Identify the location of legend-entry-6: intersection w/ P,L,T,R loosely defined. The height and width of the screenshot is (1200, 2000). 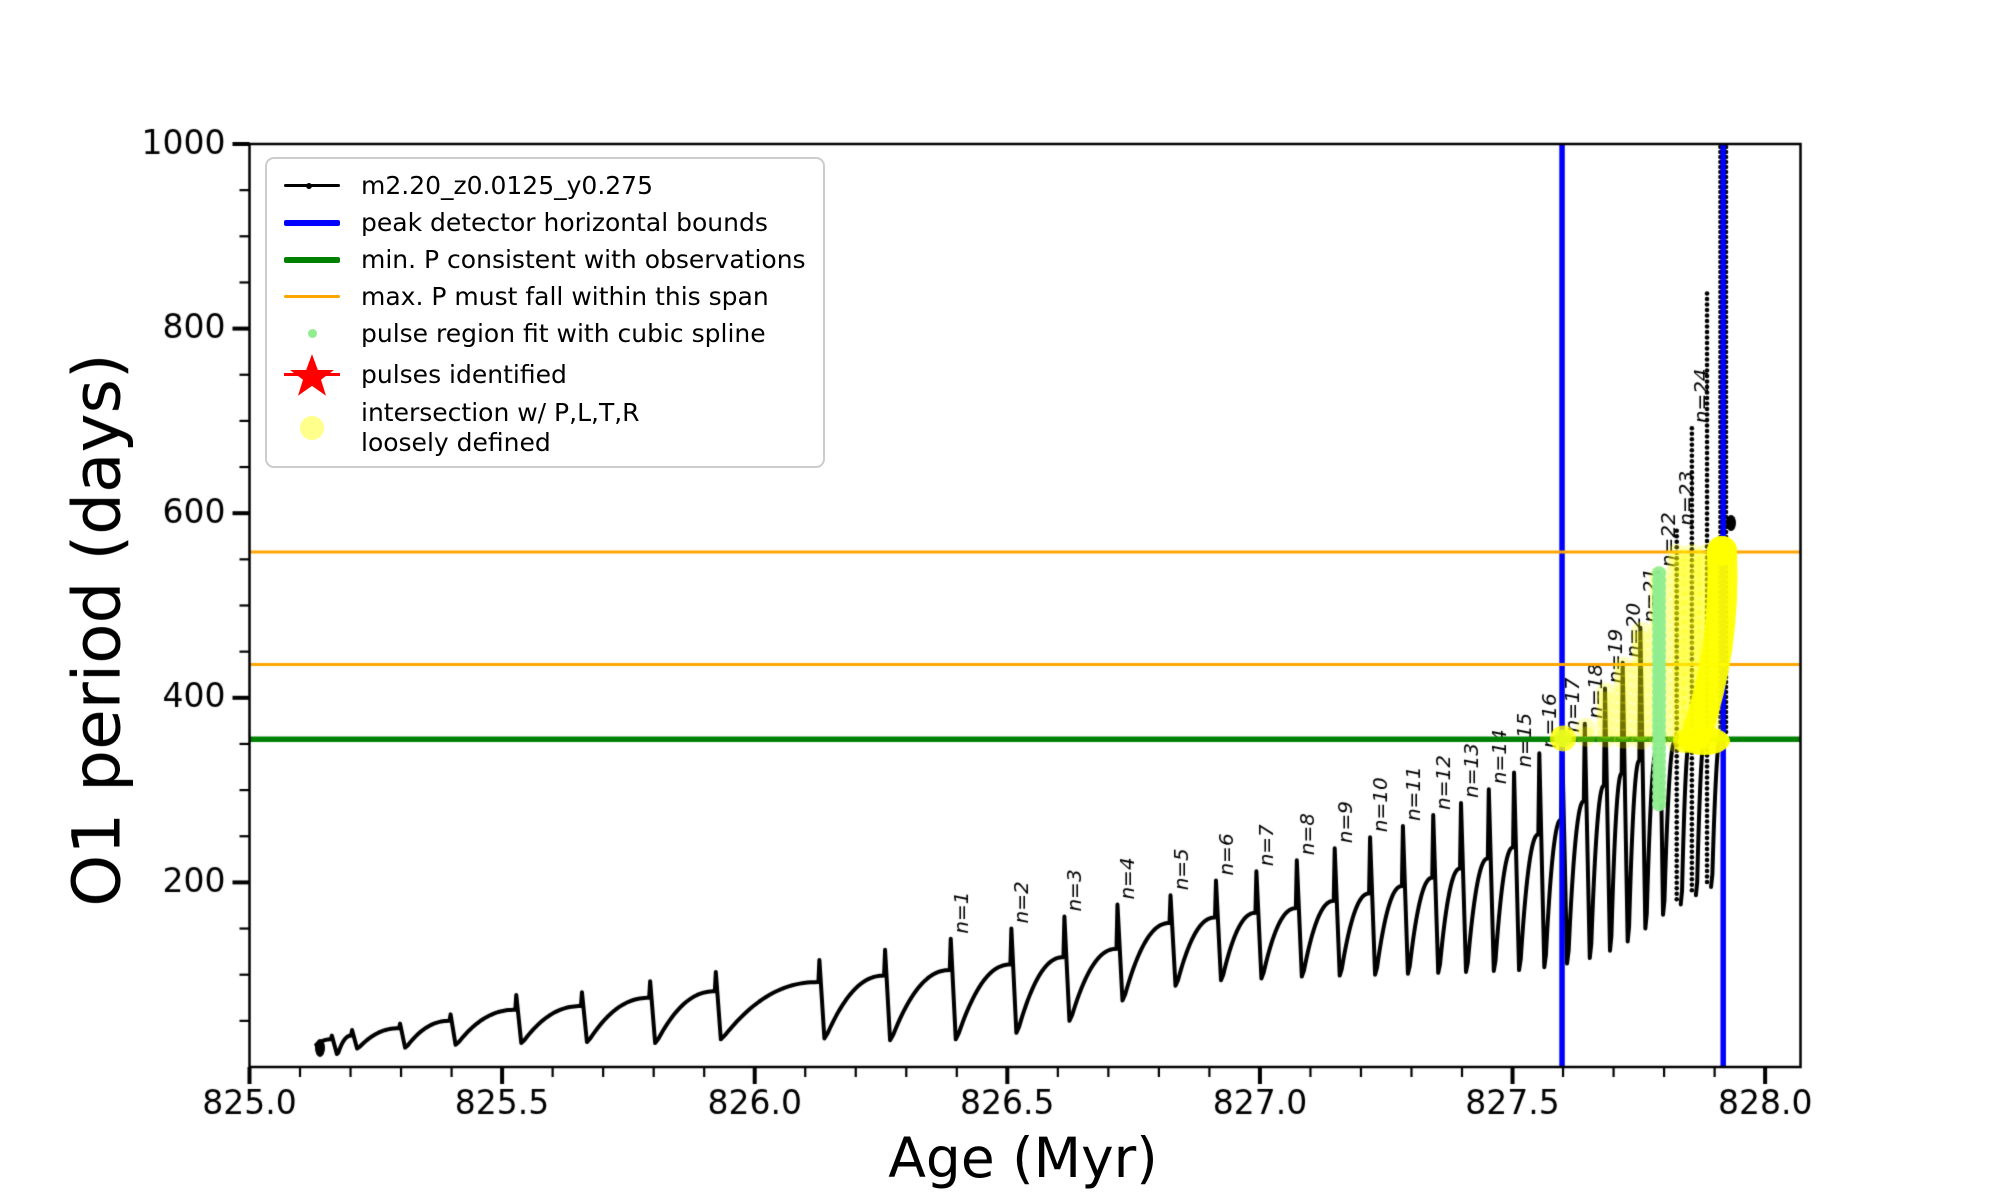
(545, 428).